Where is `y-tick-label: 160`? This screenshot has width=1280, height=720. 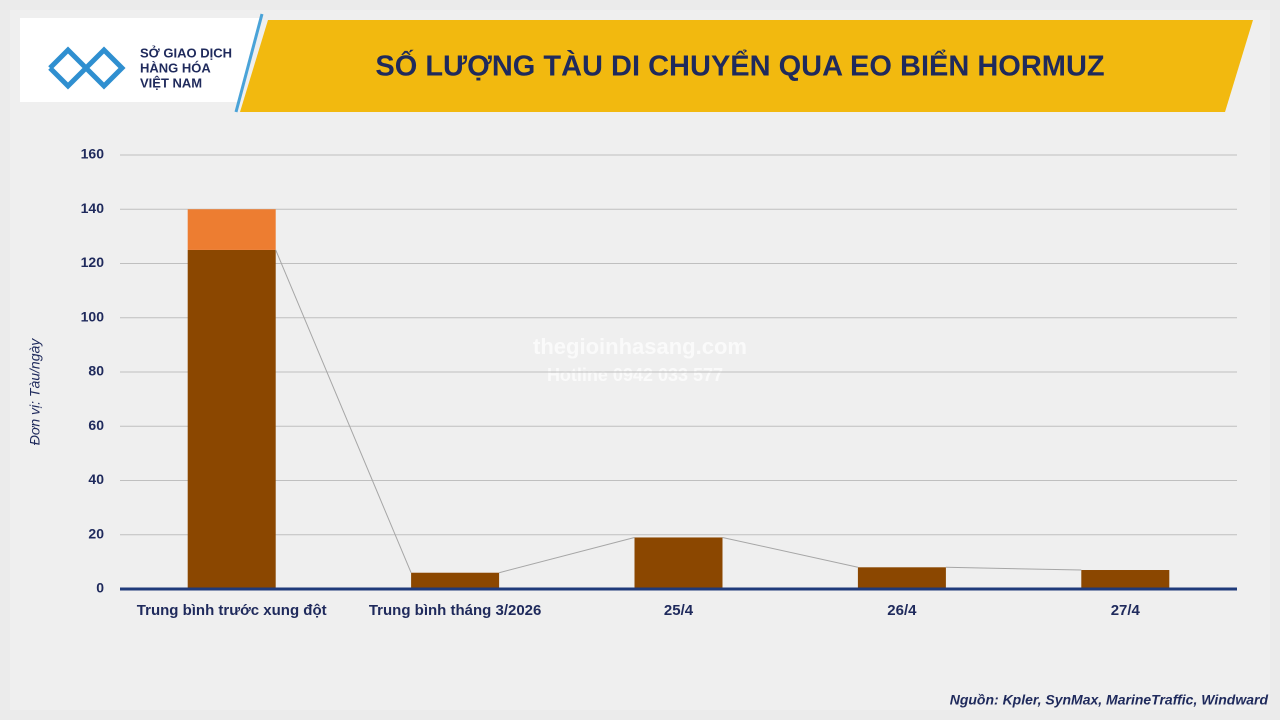
y-tick-label: 160 is located at coordinates (93, 154).